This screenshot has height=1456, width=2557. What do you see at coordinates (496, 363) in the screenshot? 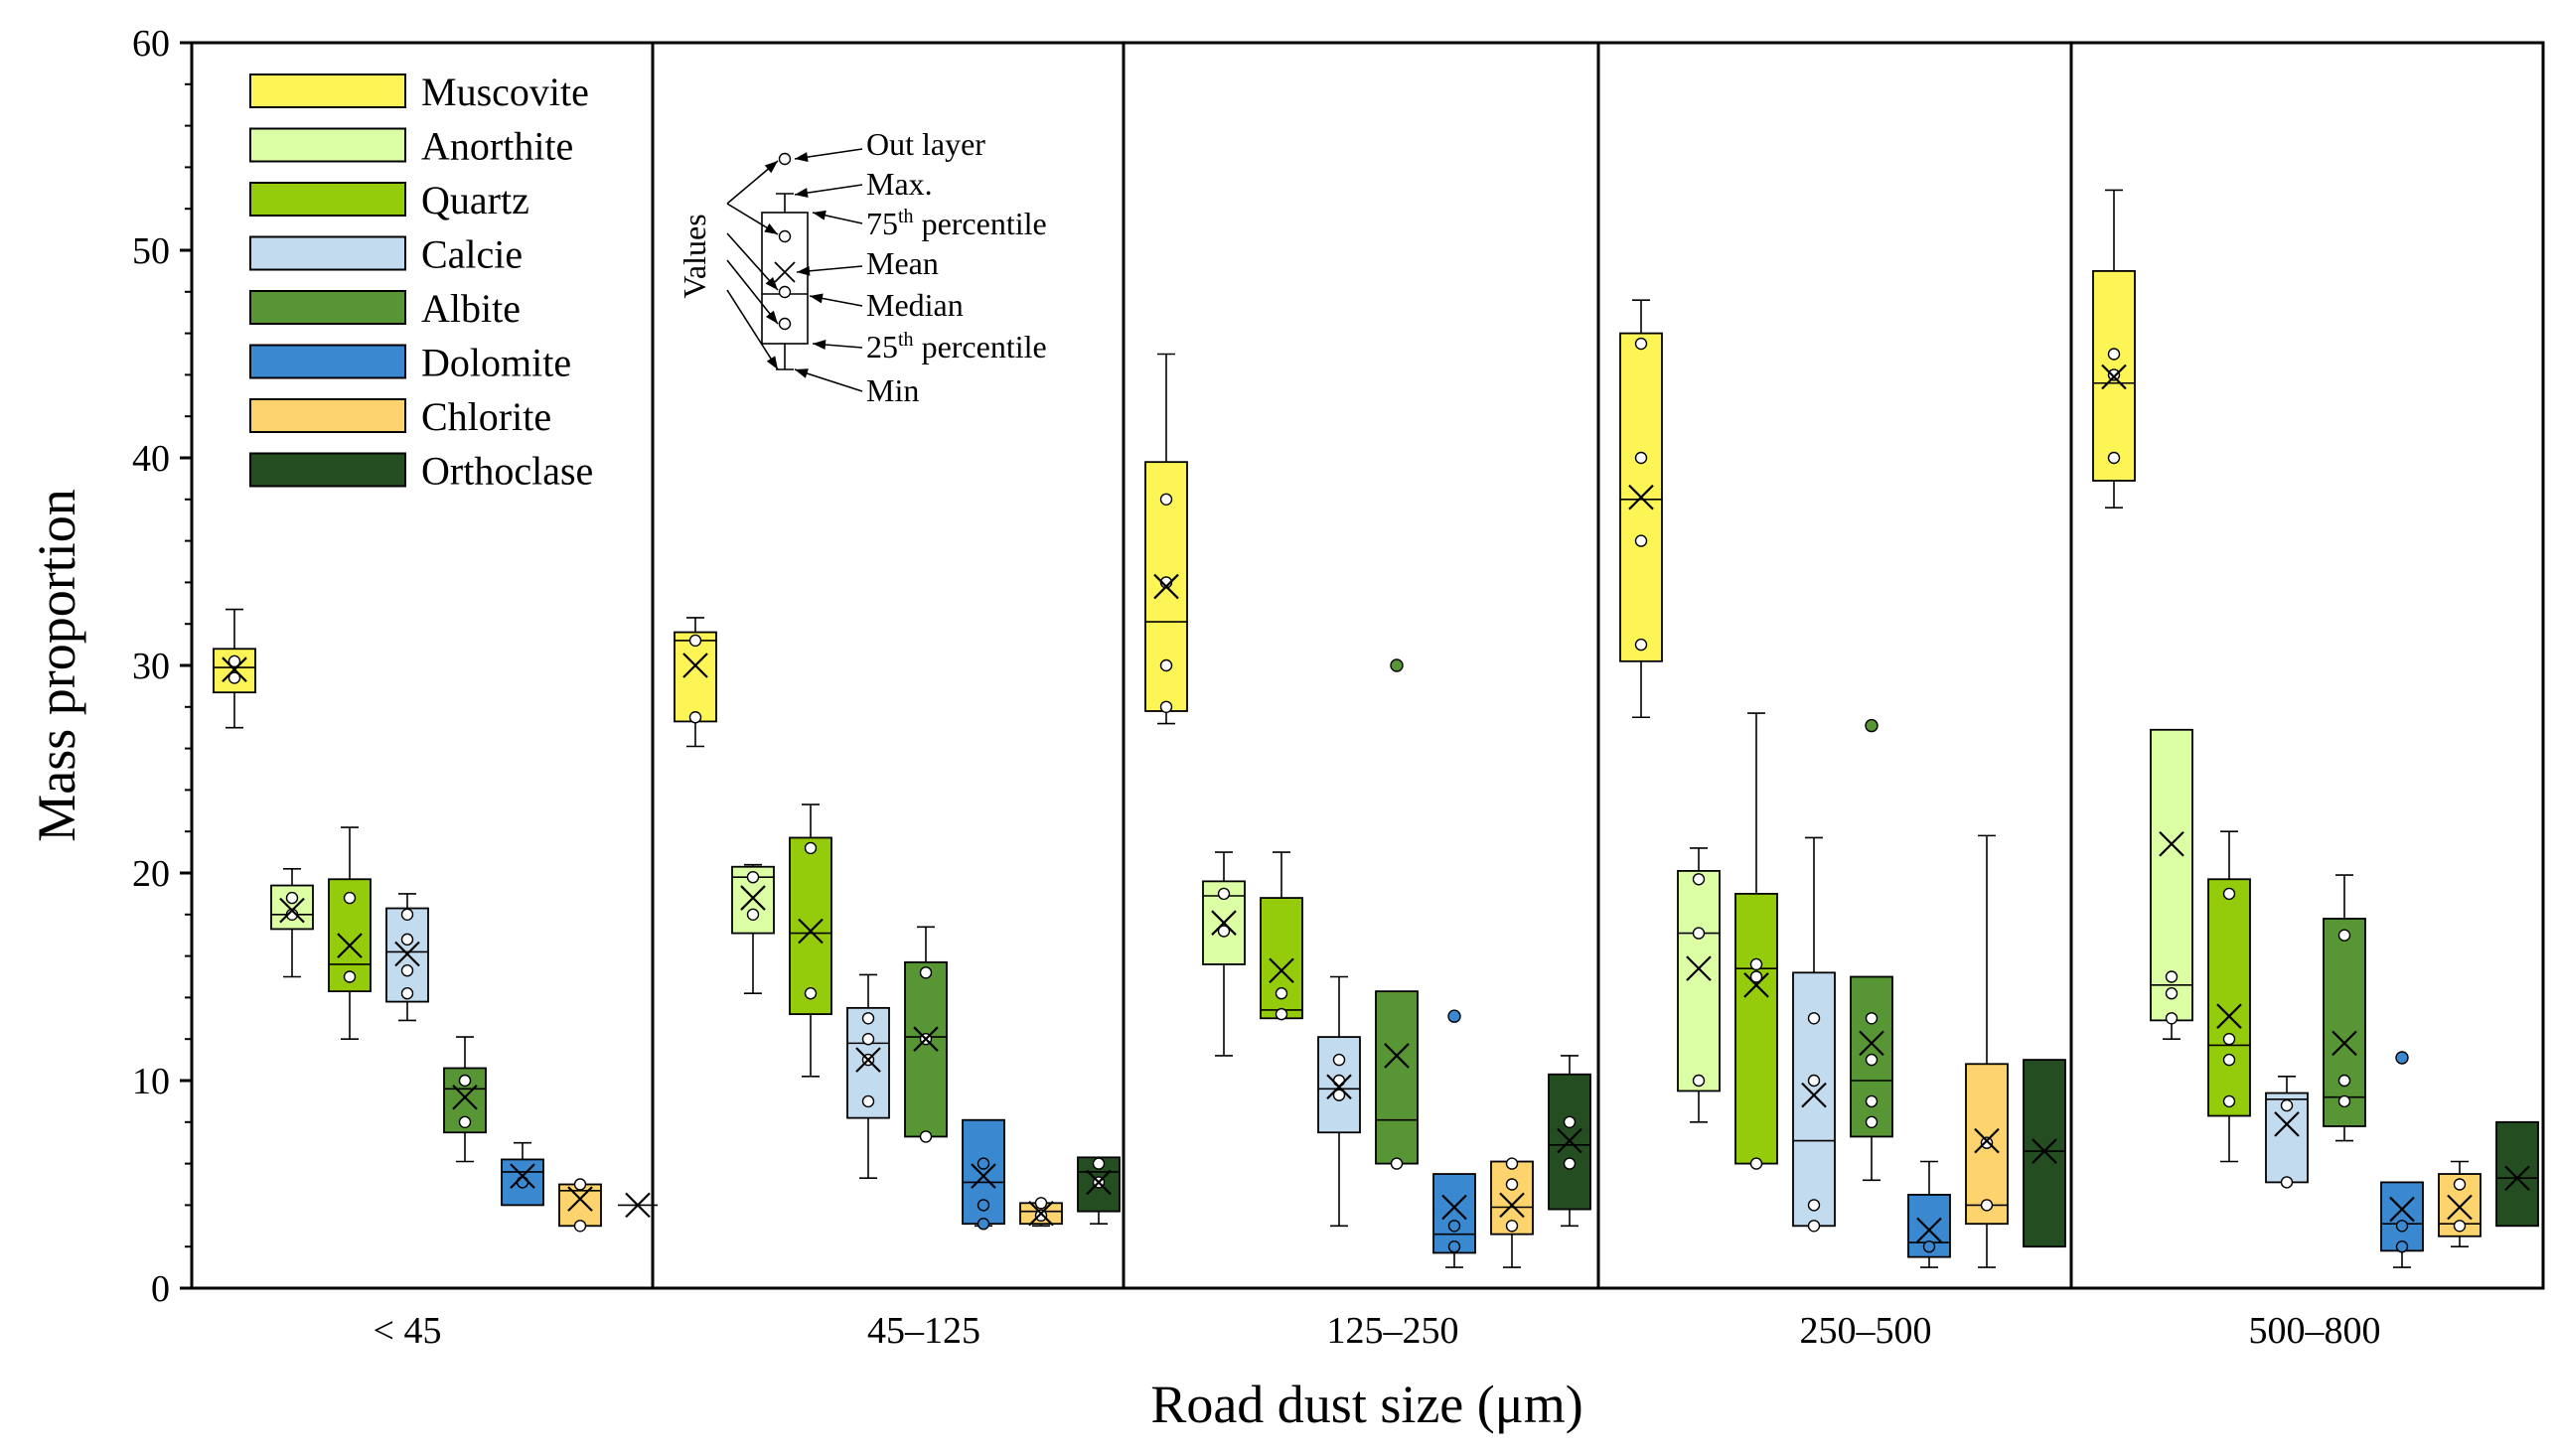
I see `legend-label-dolomite: Dolomite` at bounding box center [496, 363].